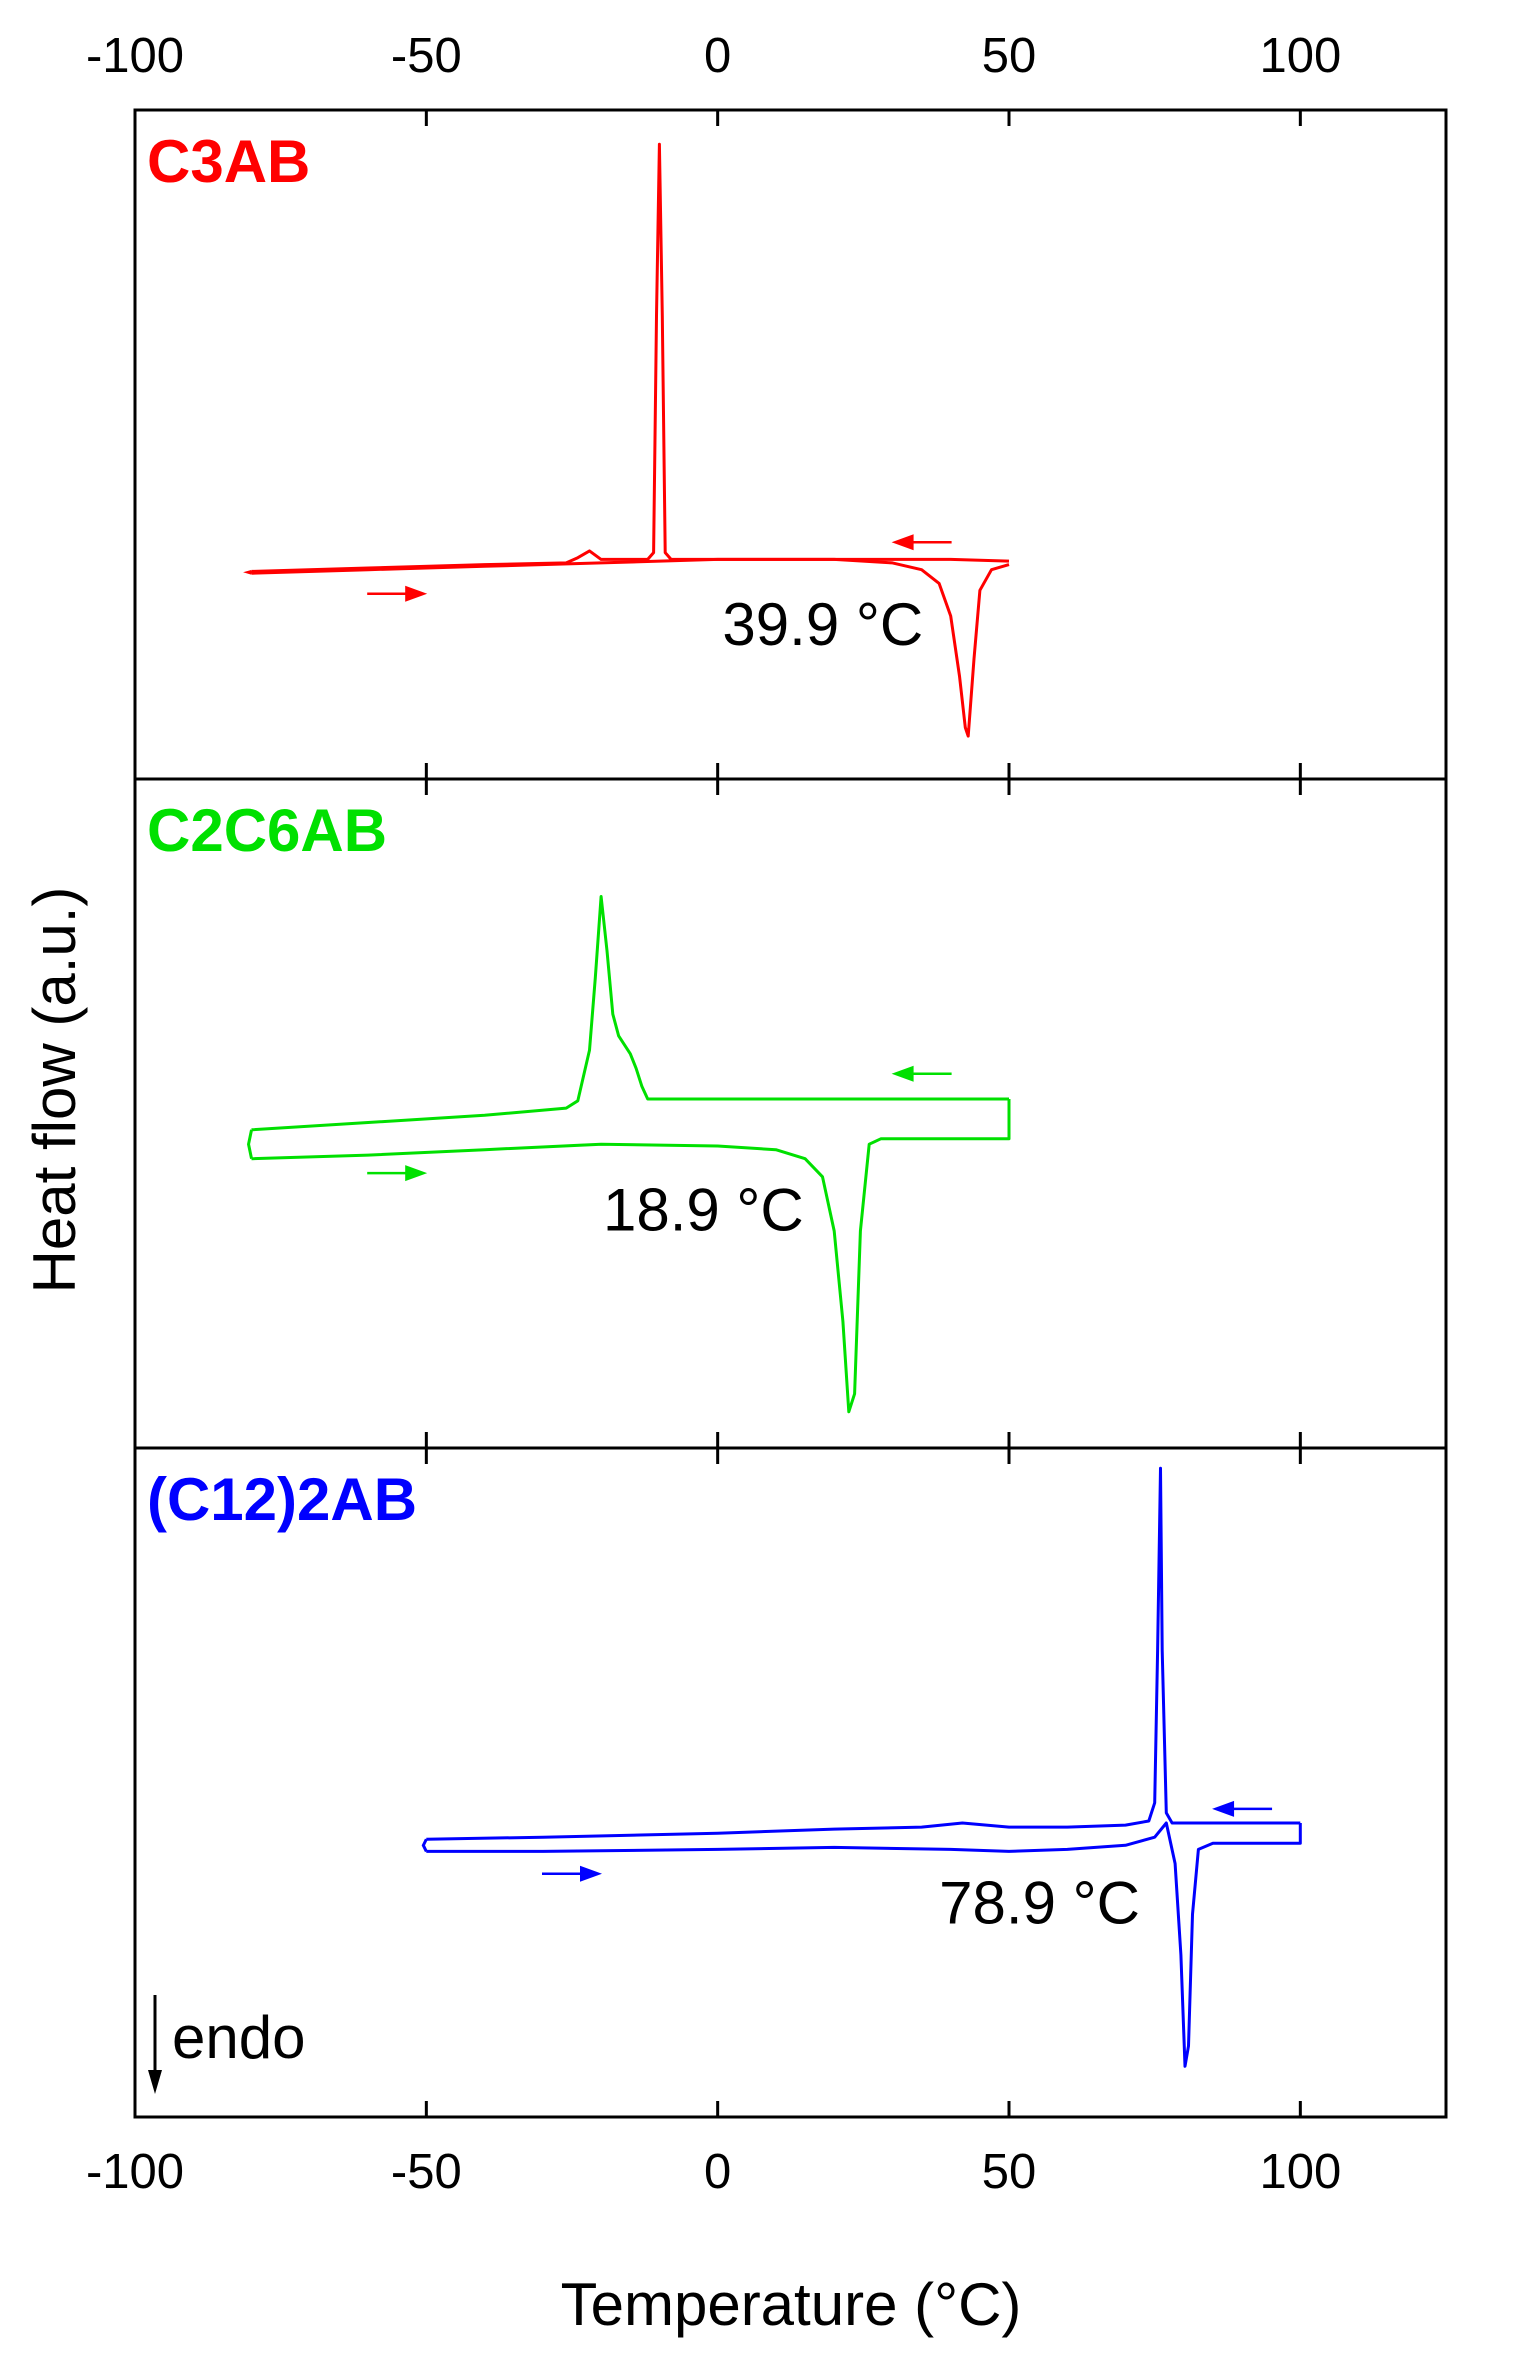 This screenshot has width=1518, height=2358. Describe the element at coordinates (1300, 56) in the screenshot. I see `x-tick-label-top: 100` at that location.